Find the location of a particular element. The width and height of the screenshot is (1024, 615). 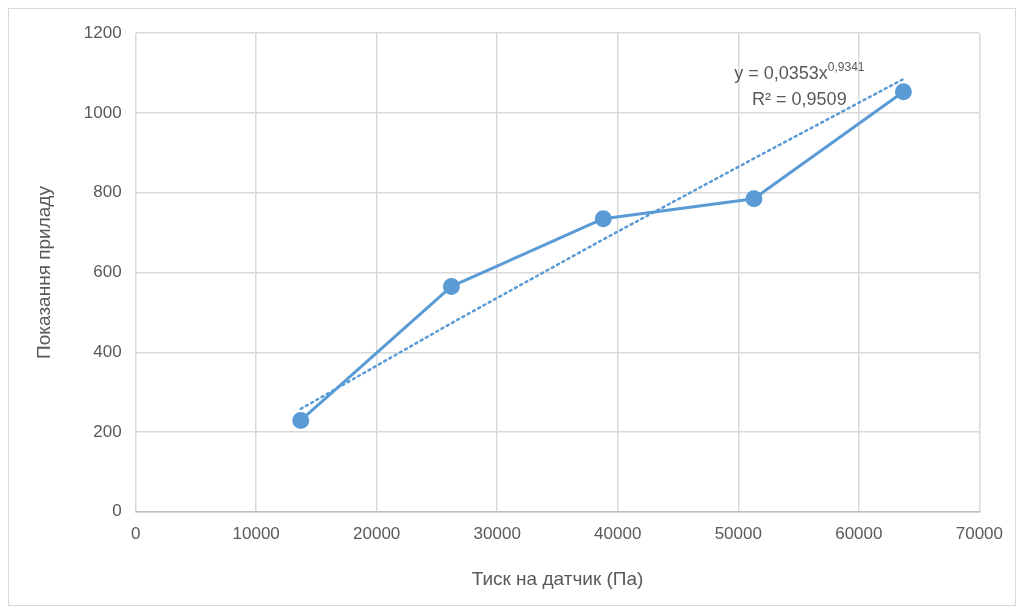

y-tick-label: 1200 is located at coordinates (102, 32).